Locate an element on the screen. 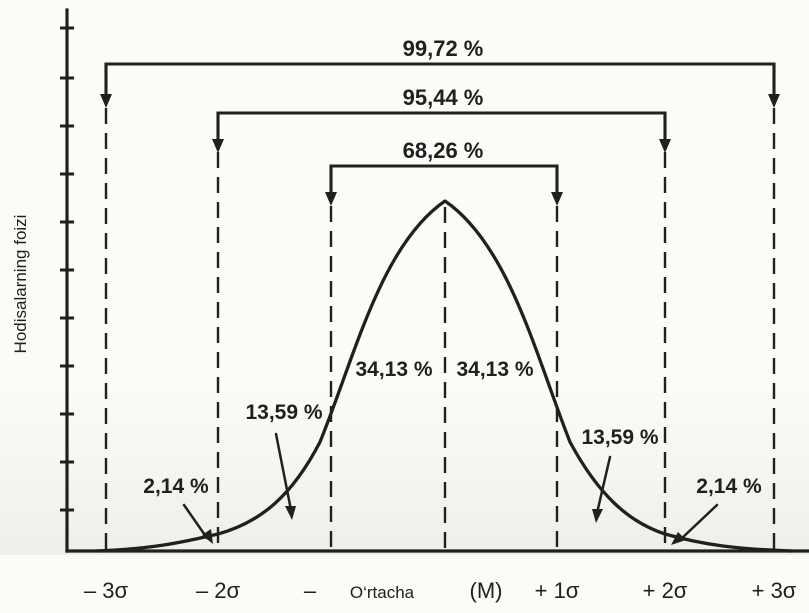  inner-left-arrow-head is located at coordinates (331, 199).